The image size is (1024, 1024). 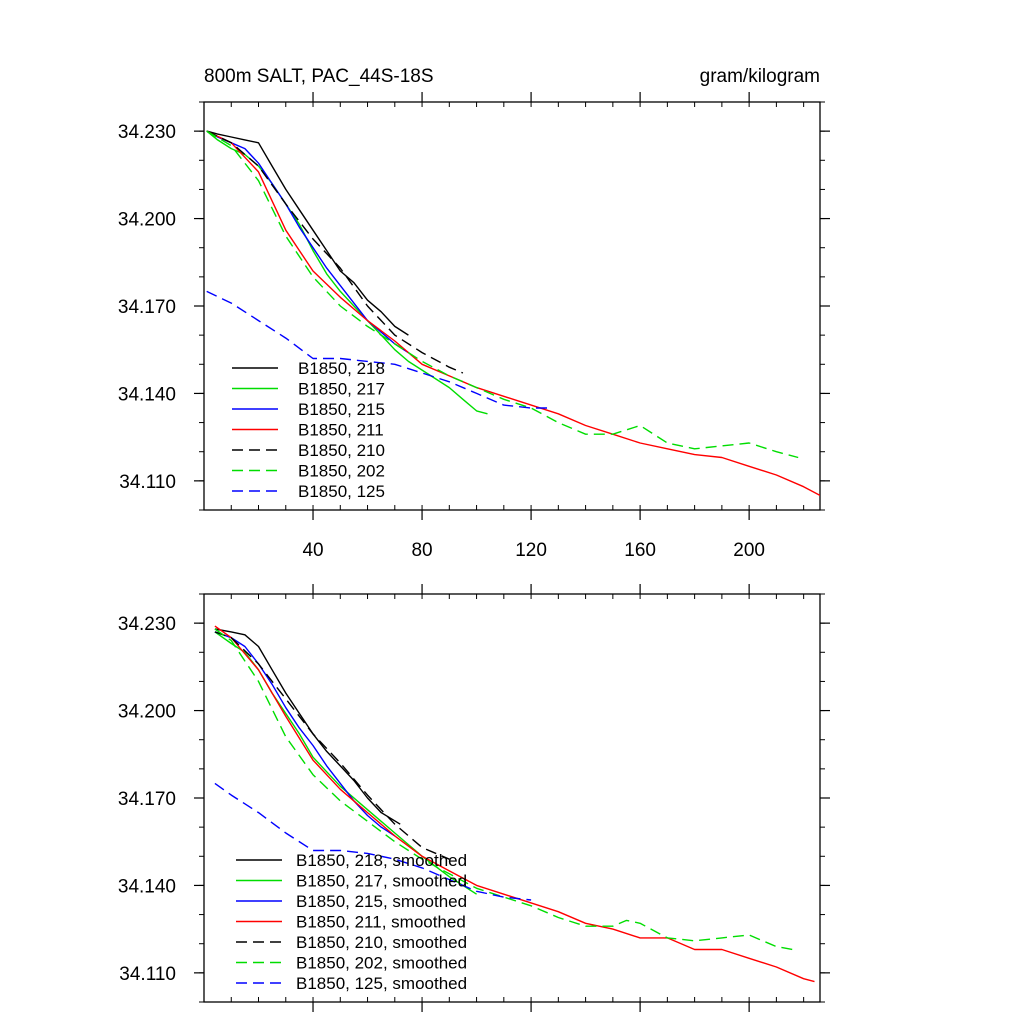 What do you see at coordinates (341, 368) in the screenshot?
I see `legend-label: B1850, 218` at bounding box center [341, 368].